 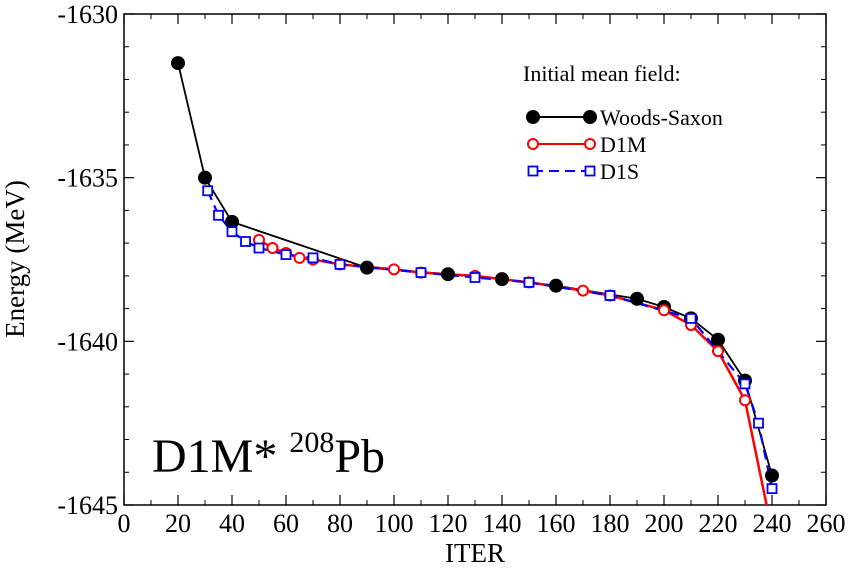 I want to click on x-tick-label: 60, so click(x=286, y=523).